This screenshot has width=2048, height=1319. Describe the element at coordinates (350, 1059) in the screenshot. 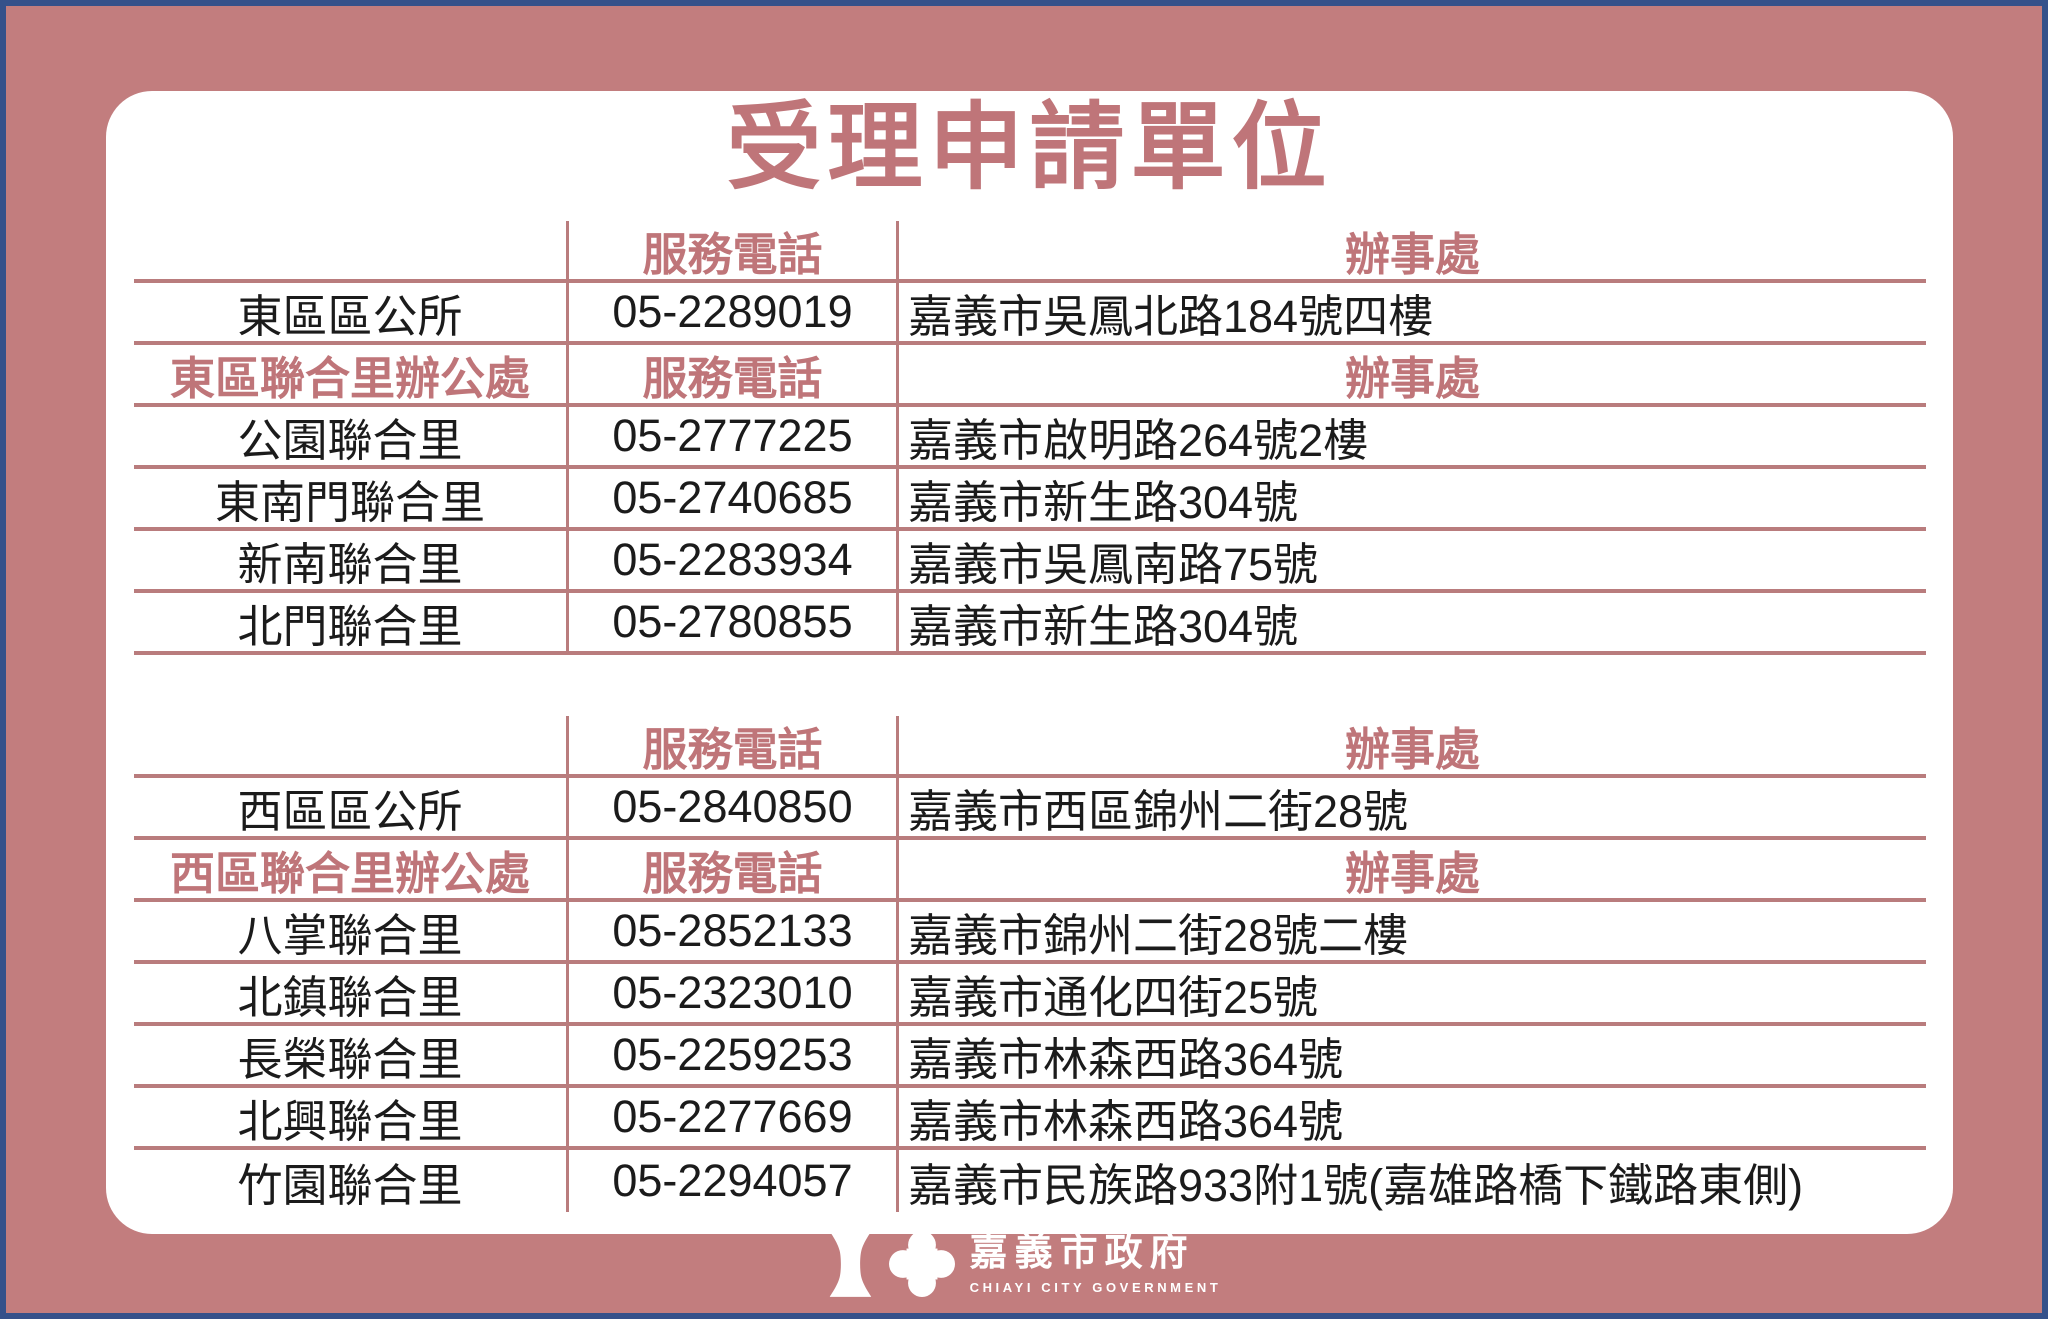

I see `unit-name-cell: 長榮聯合里` at that location.